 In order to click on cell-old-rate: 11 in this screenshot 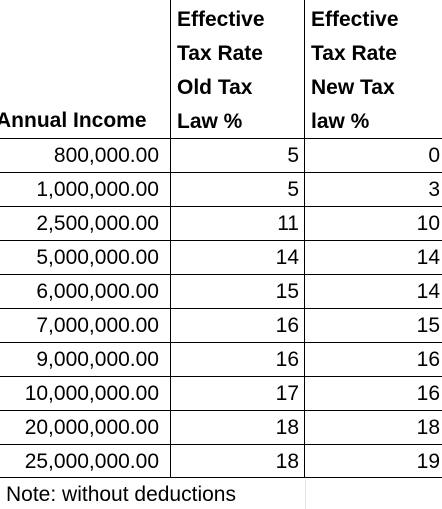, I will do `click(238, 223)`.